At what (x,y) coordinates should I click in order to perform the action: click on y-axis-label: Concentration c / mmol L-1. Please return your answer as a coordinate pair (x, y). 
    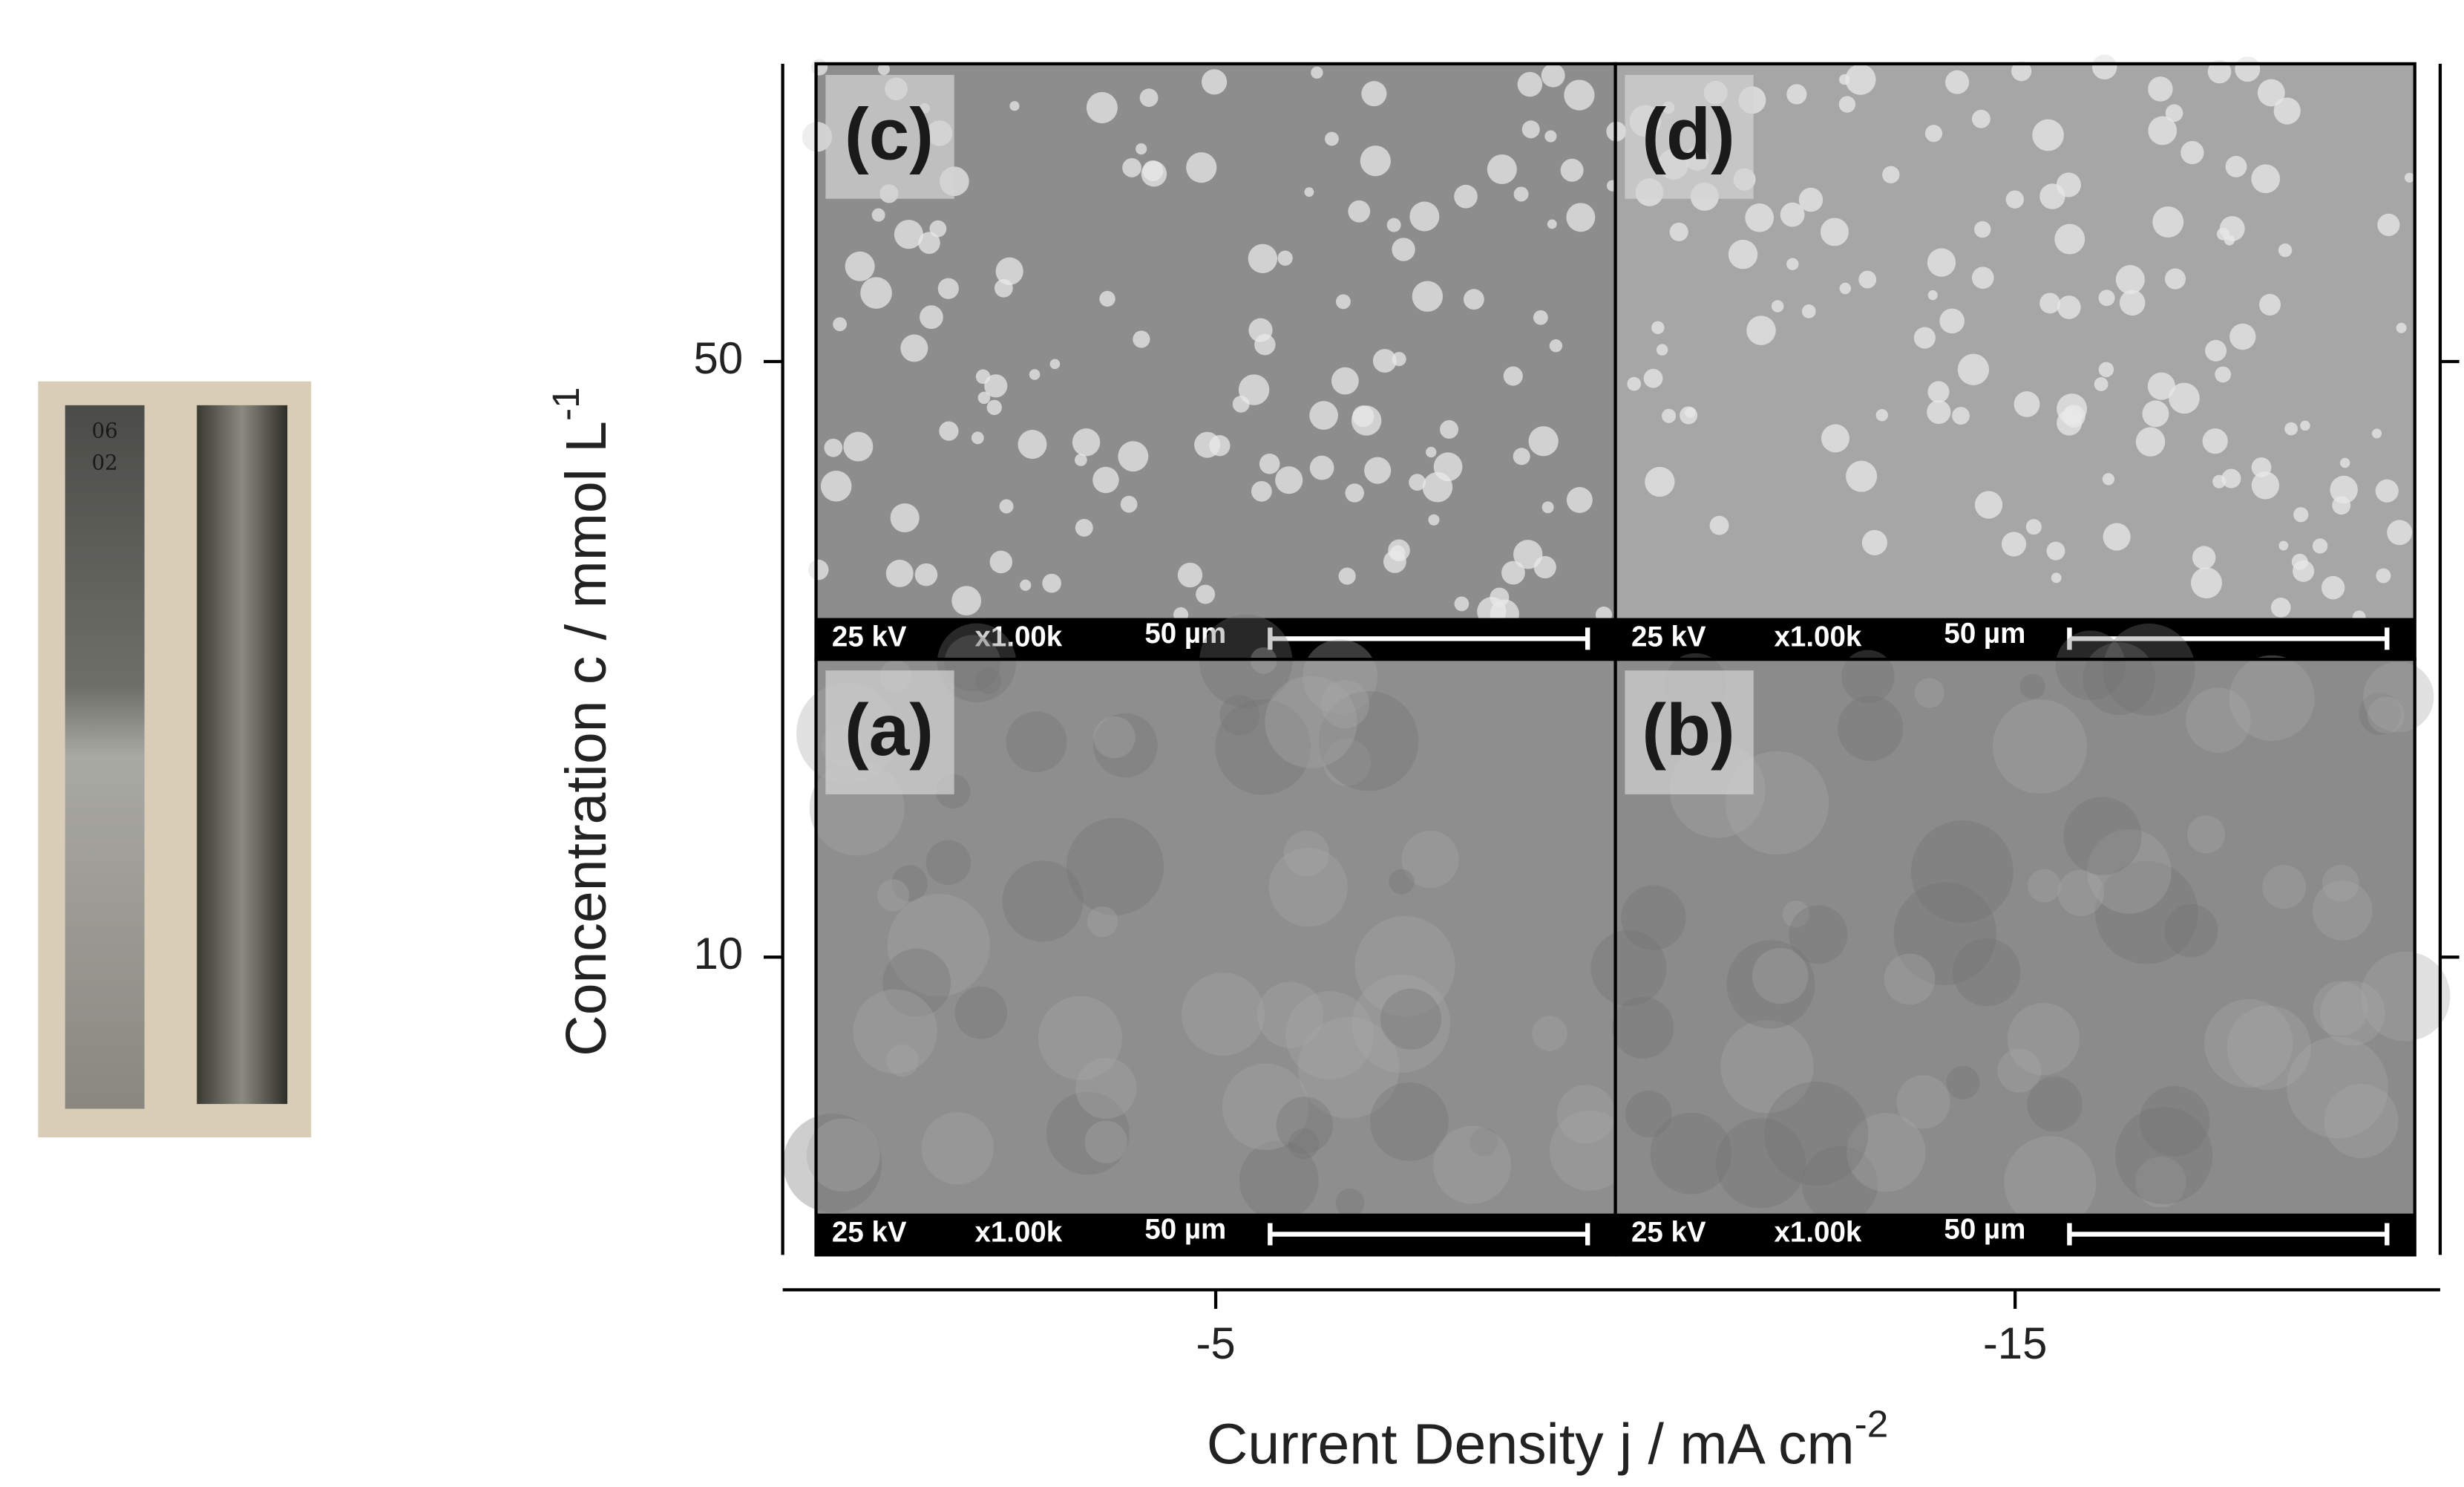
    Looking at the image, I should click on (581, 721).